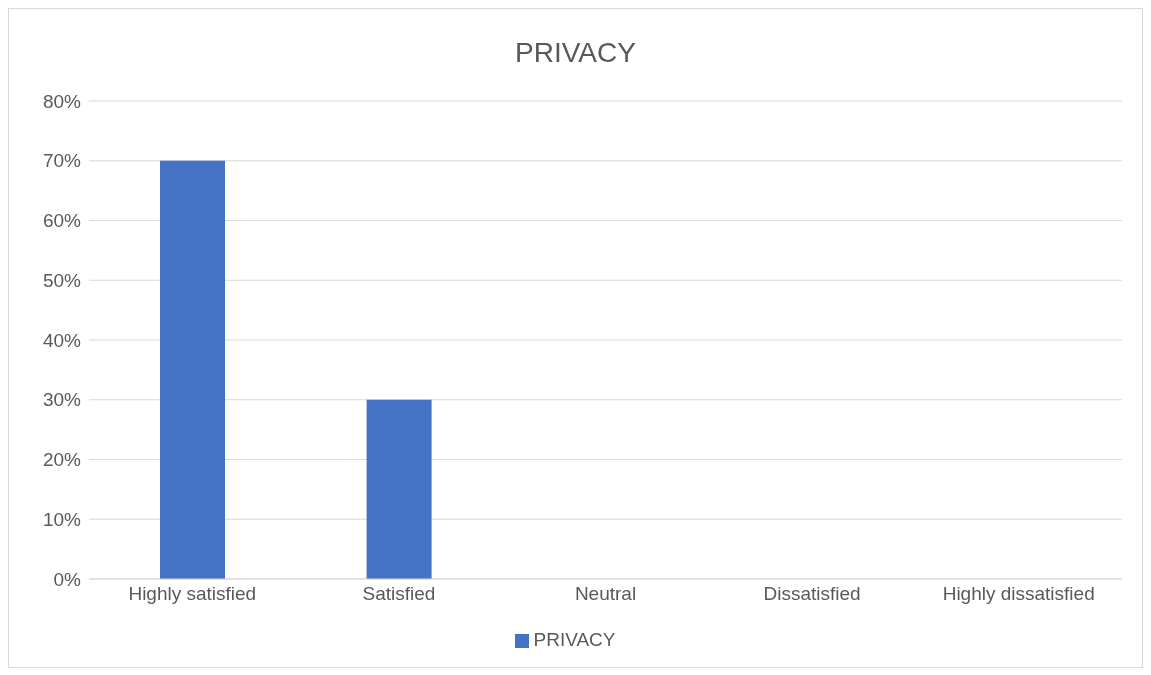 The image size is (1151, 675). I want to click on y-tick-label: 20%, so click(62, 460).